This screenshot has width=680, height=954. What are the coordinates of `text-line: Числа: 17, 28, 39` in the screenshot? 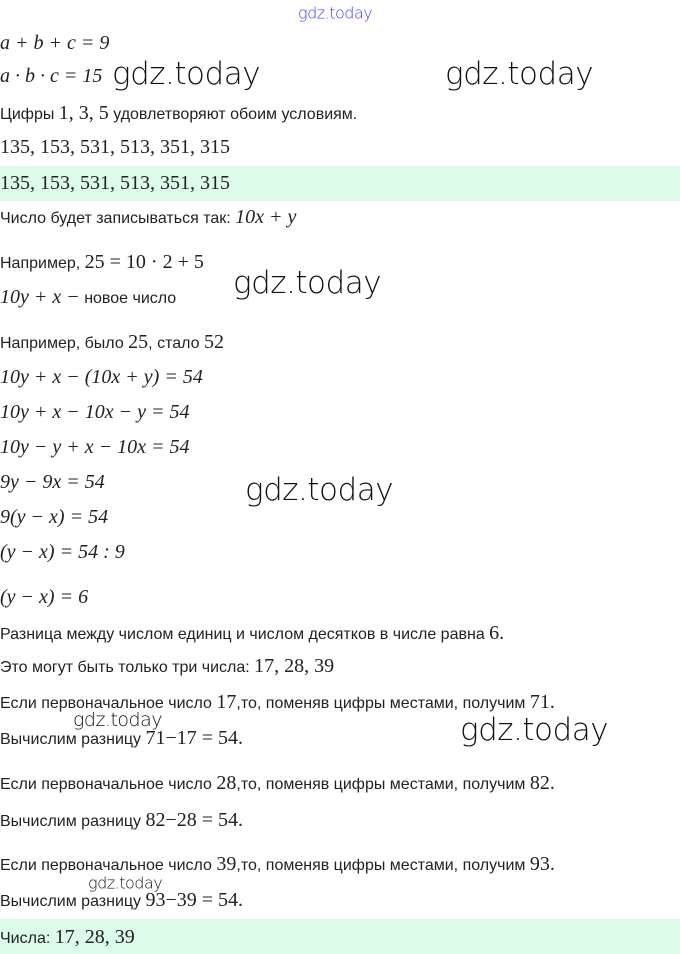 It's located at (67, 938).